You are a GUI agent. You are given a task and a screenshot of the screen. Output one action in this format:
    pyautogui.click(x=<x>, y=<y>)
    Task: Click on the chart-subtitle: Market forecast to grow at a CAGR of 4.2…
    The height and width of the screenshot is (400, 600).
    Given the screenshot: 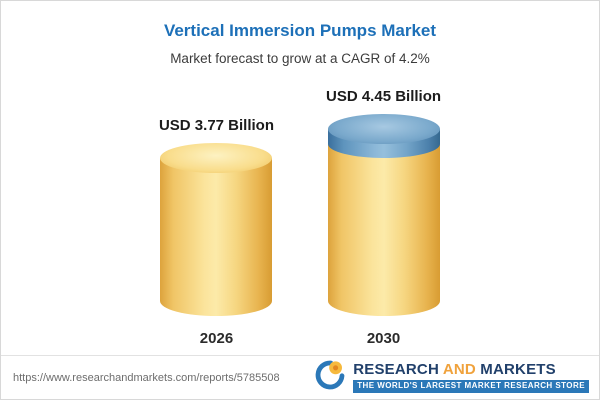 What is the action you would take?
    pyautogui.click(x=300, y=58)
    